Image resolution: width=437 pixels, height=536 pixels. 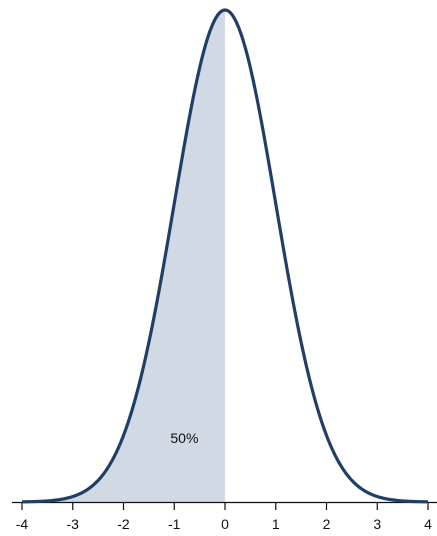 I want to click on x-tick-label: -2, so click(x=123, y=524).